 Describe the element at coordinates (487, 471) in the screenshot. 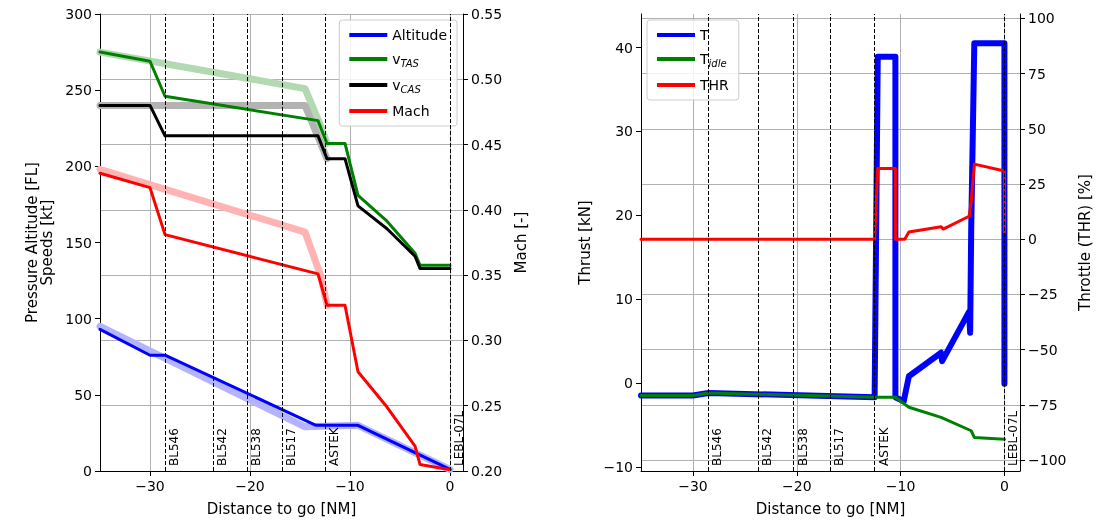

I see `y2-tick-label: 0.20` at that location.